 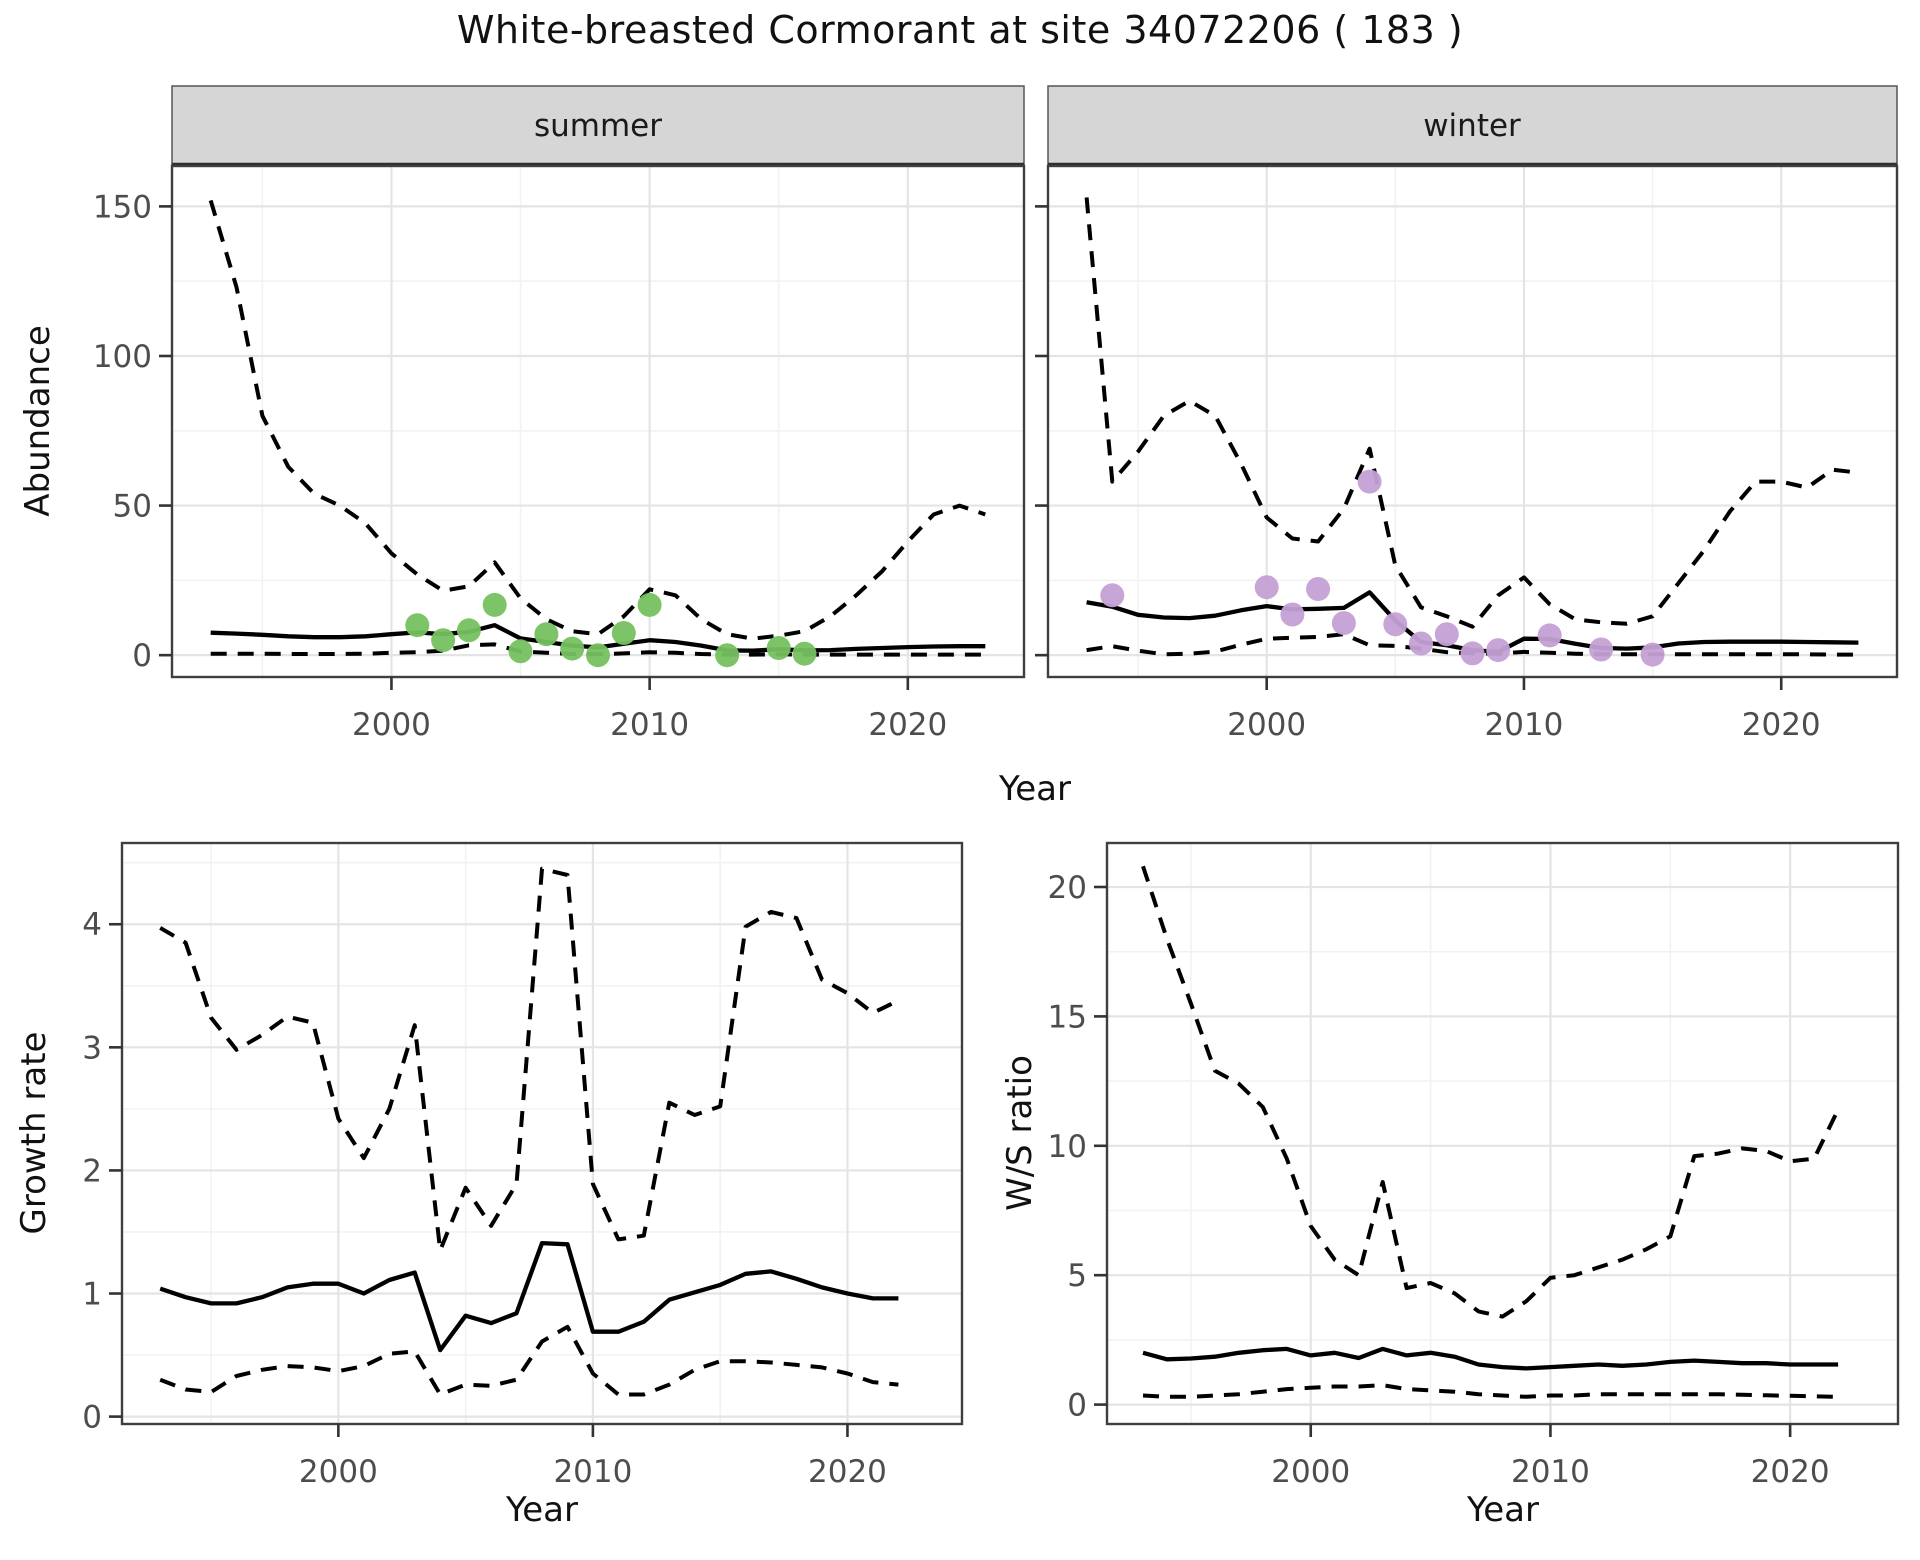 What do you see at coordinates (1067, 888) in the screenshot?
I see `y-tick-label: 20` at bounding box center [1067, 888].